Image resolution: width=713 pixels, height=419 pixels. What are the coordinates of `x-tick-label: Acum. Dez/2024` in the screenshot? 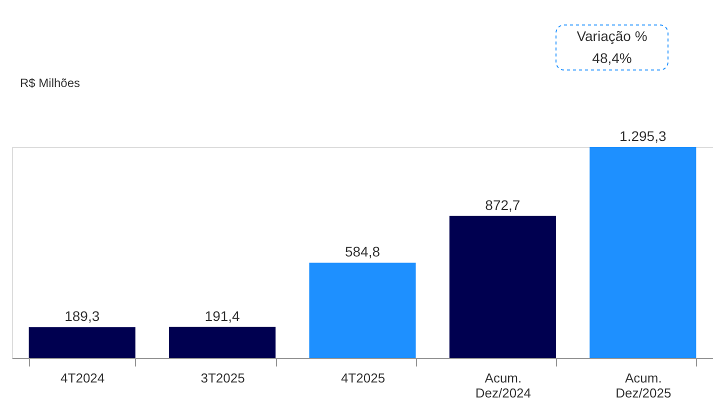 It's located at (503, 385).